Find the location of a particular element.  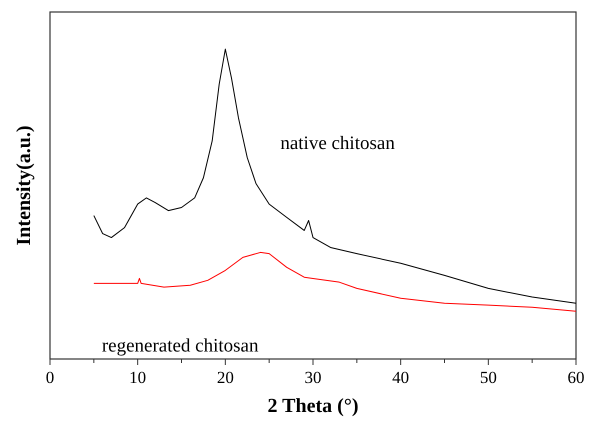

x-tick-label: 0 is located at coordinates (50, 377).